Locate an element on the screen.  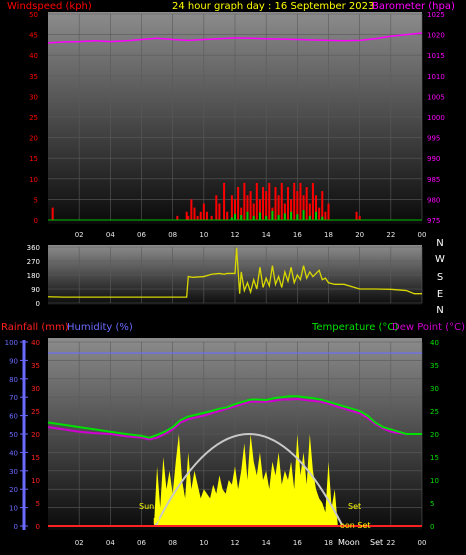
set-bottom-label: Set is located at coordinates (376, 542).